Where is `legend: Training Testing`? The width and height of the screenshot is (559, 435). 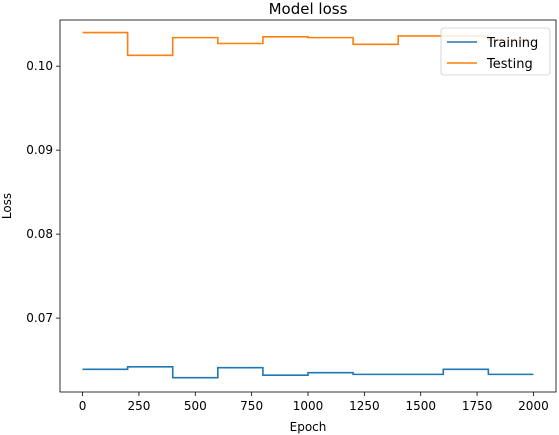
legend: Training Testing is located at coordinates (495, 51).